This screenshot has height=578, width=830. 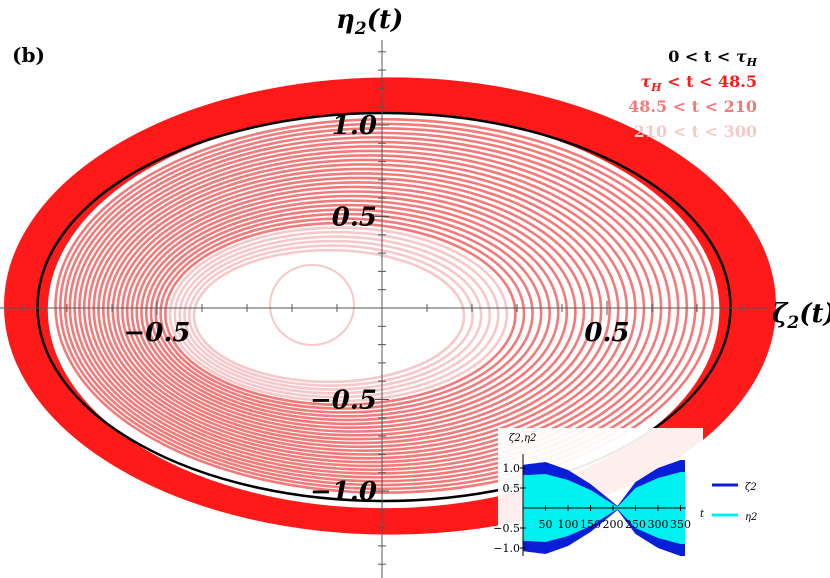 I want to click on inset-legend-label: ζ2, so click(x=751, y=487).